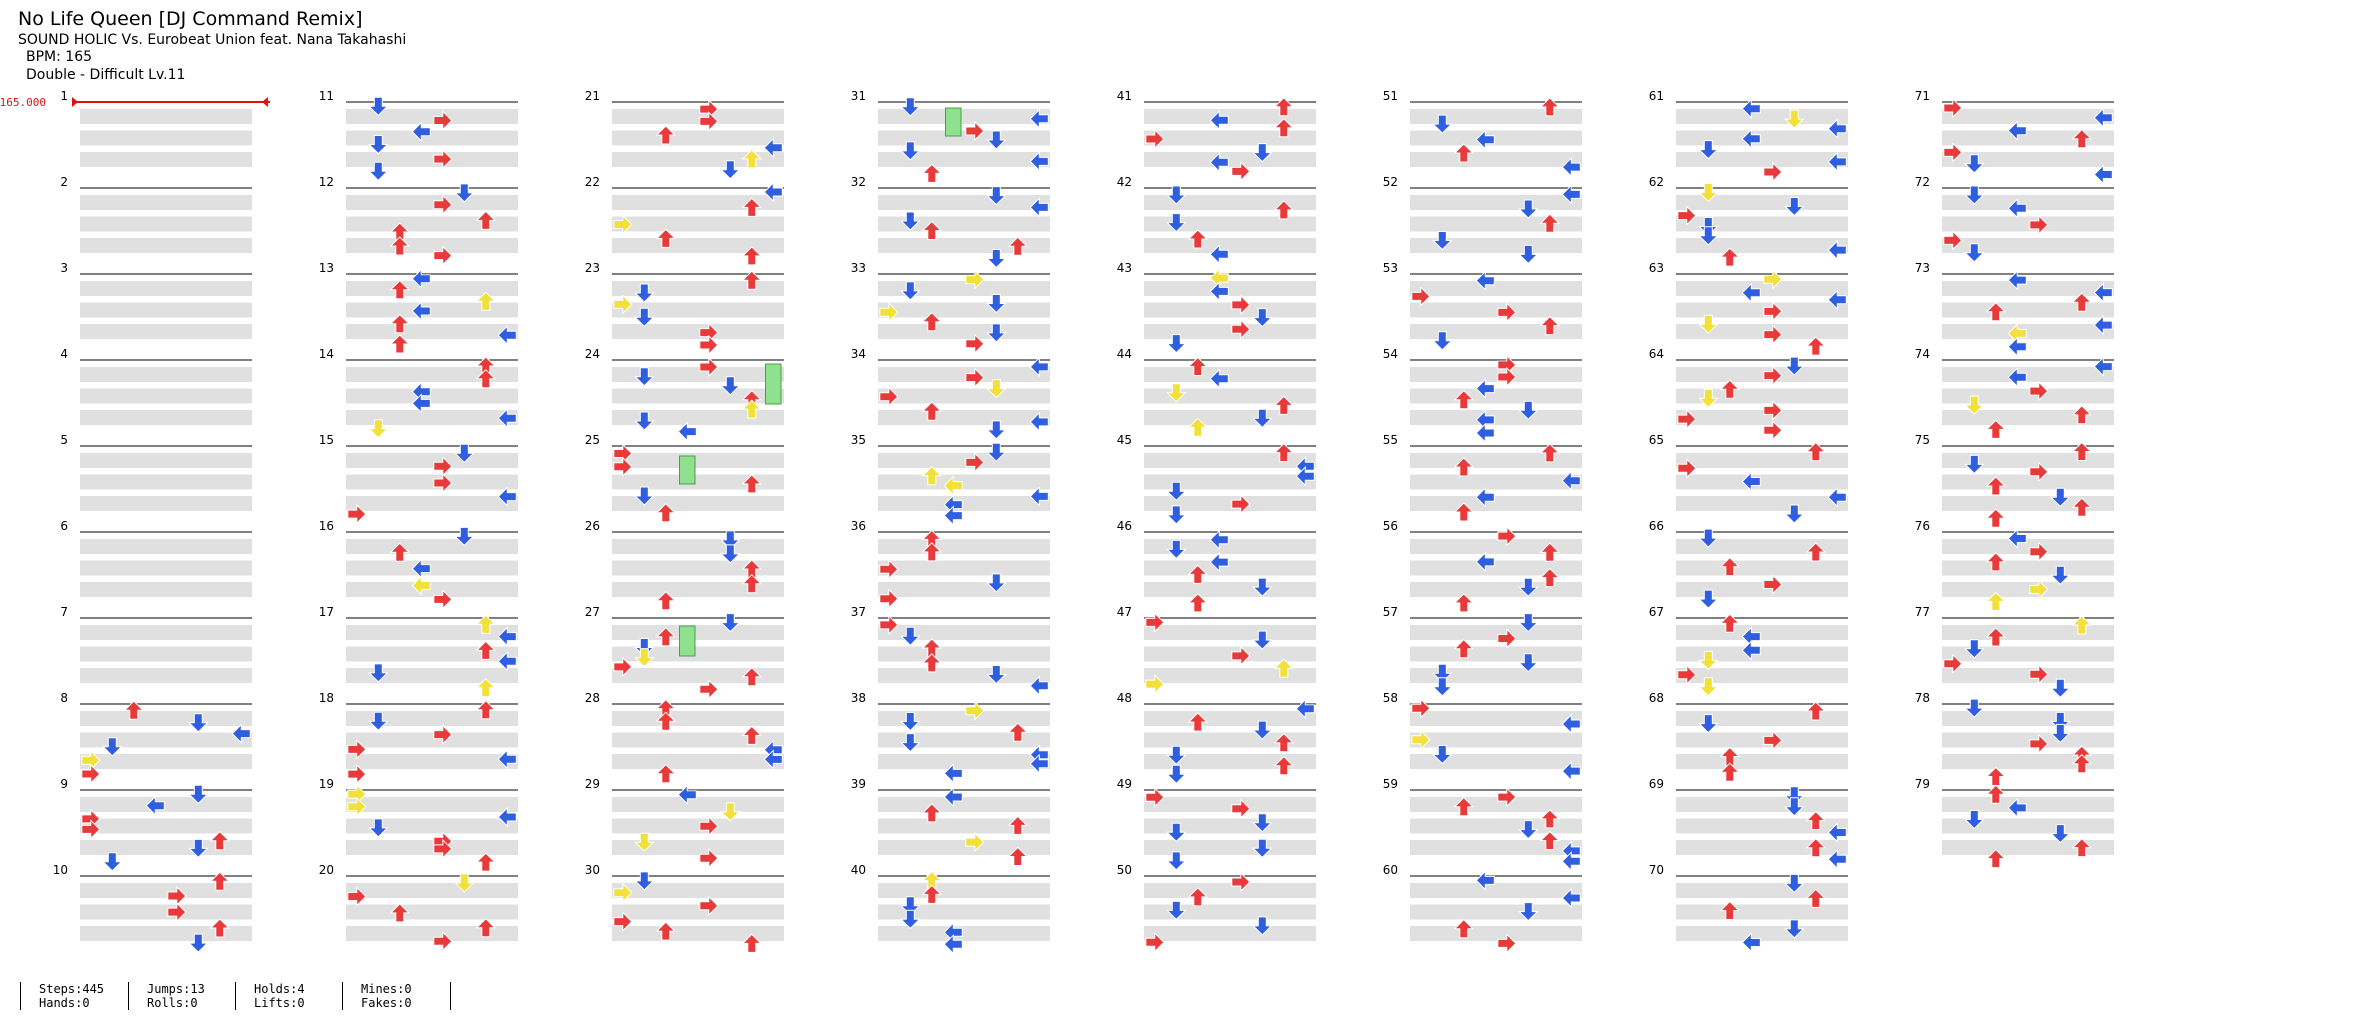 The image size is (2357, 1024). What do you see at coordinates (135, 102) in the screenshot?
I see `bpm-change-marker: 165.000` at bounding box center [135, 102].